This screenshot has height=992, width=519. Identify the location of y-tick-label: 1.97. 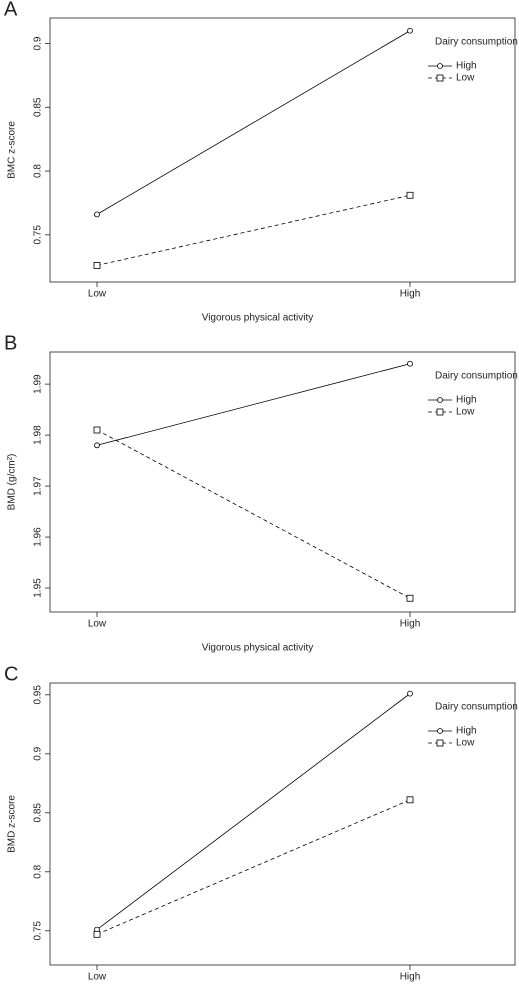
(38, 486).